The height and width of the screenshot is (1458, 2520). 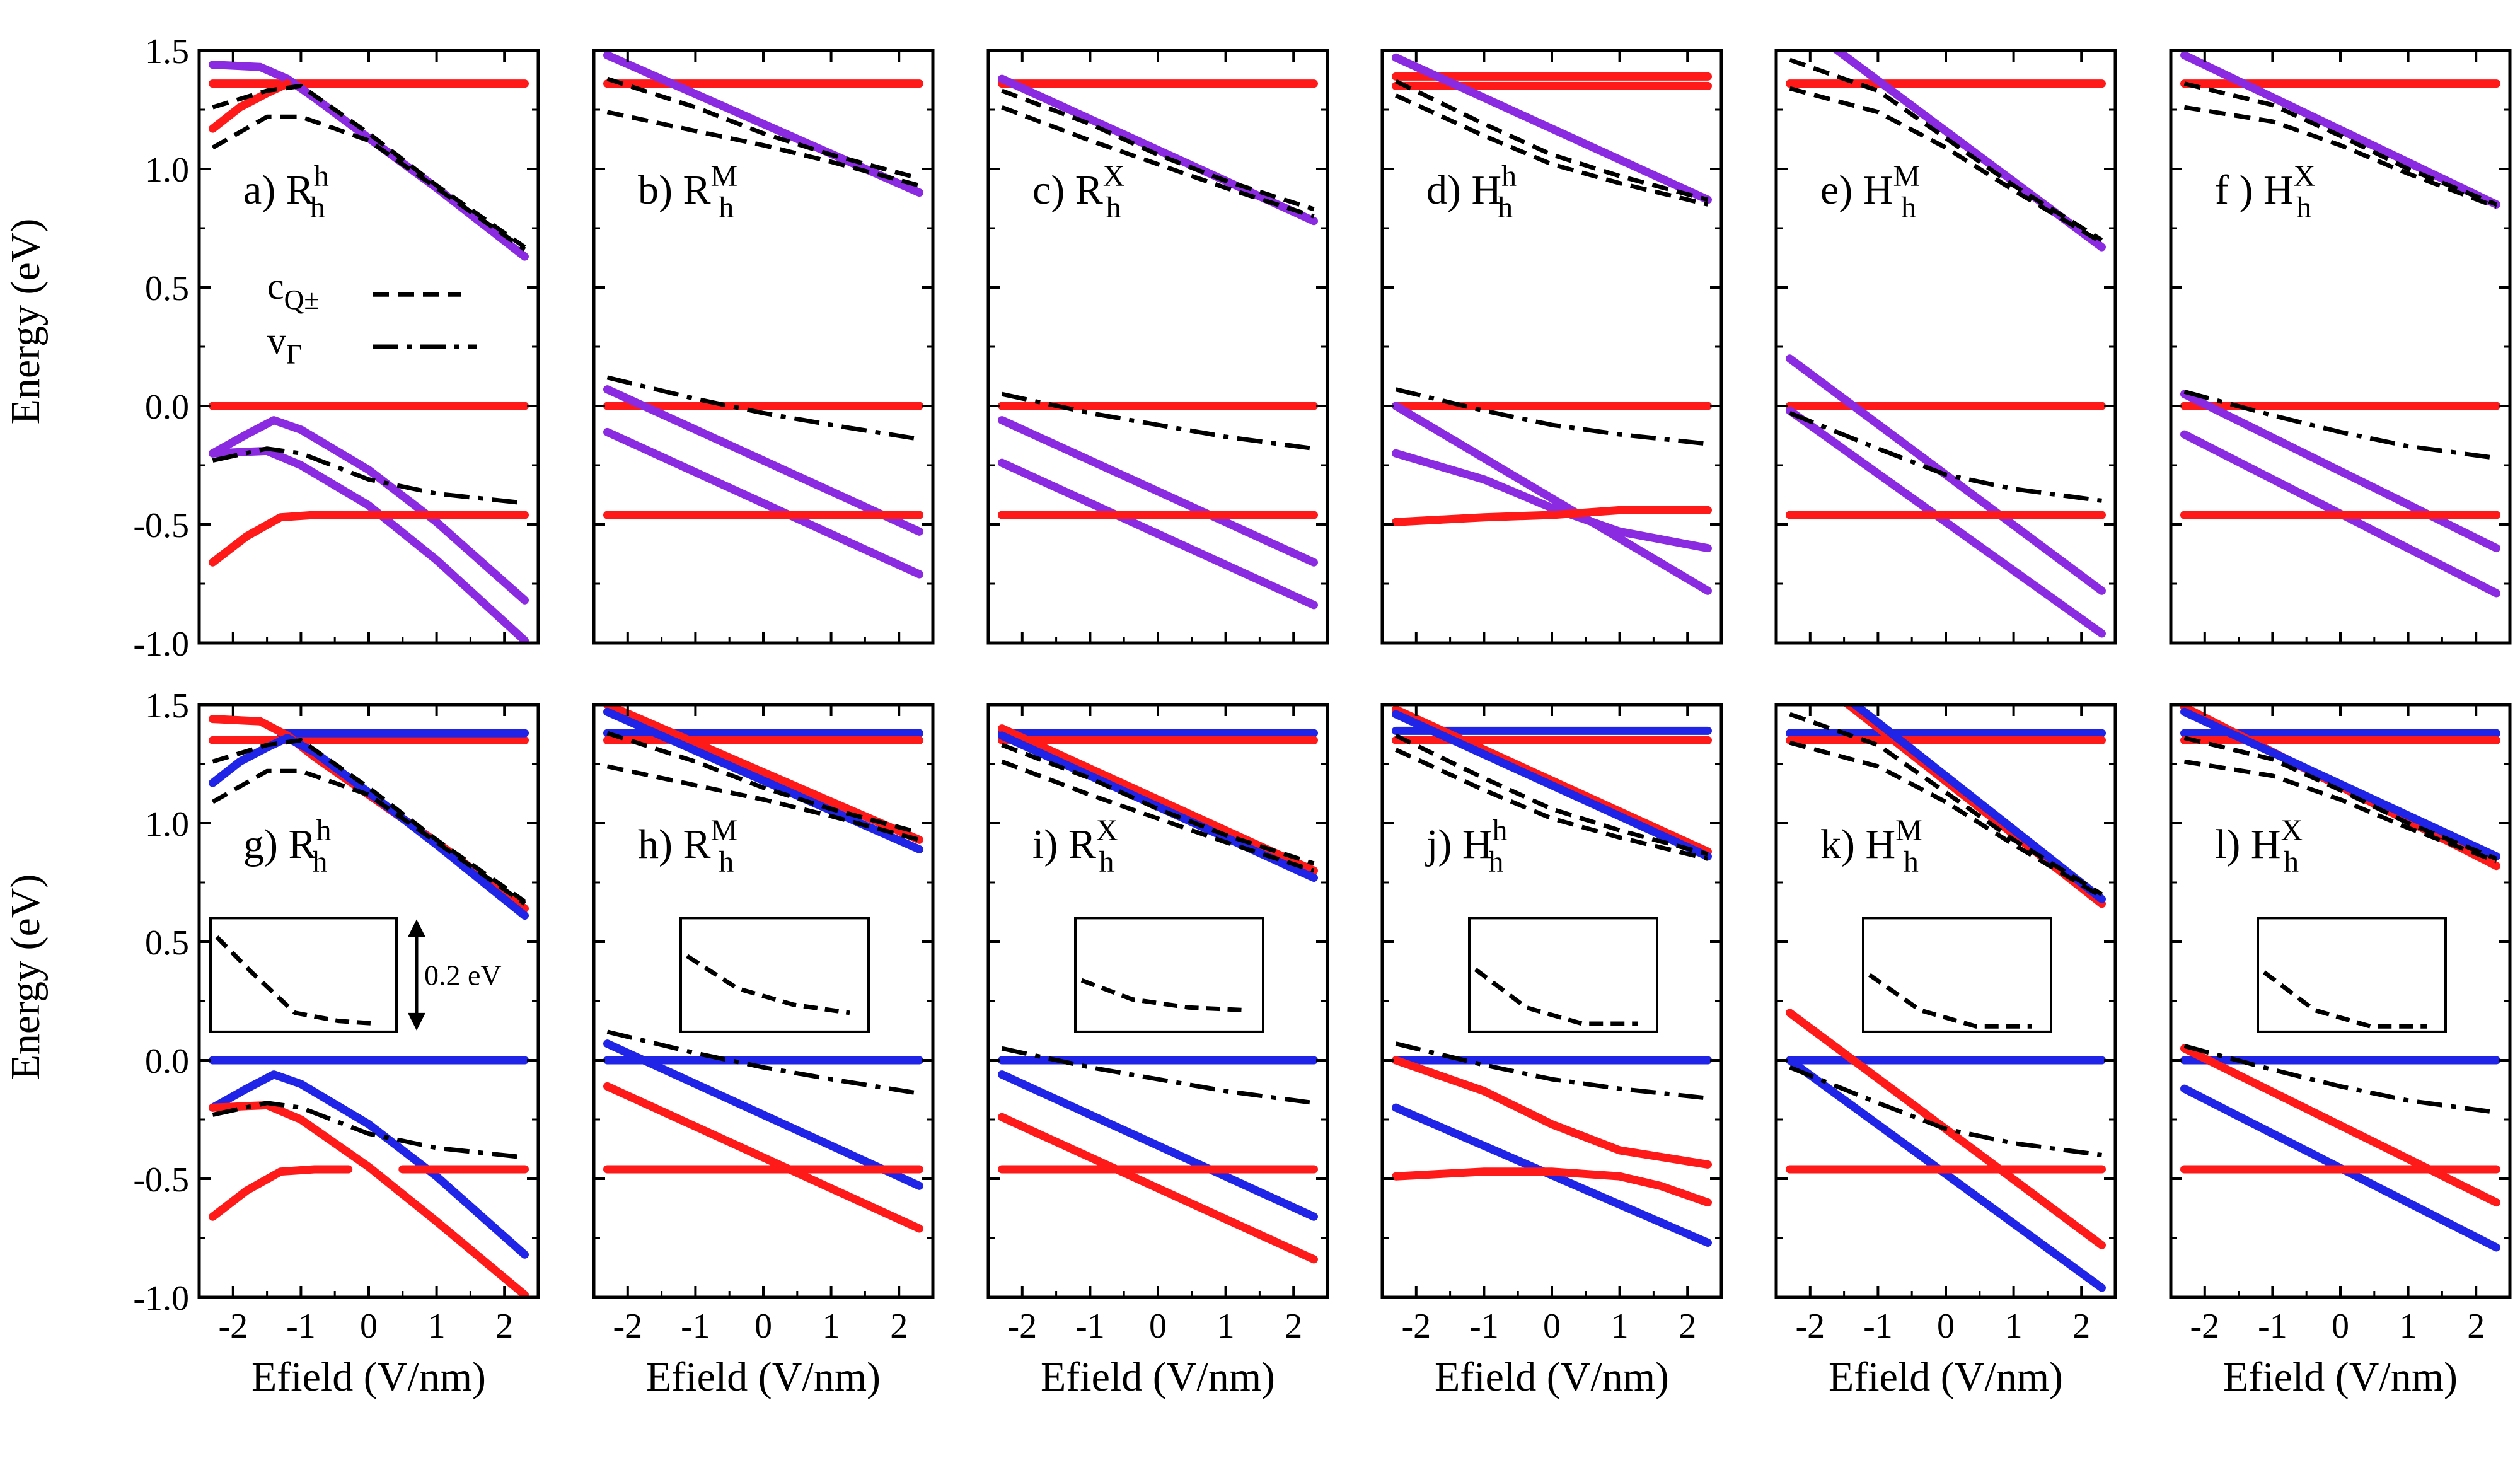 I want to click on panel-a: 1.5 1.0 0.5 0.0 -0.5 -1.0 a) Rh h cQ± vΓ, so click(x=336, y=348).